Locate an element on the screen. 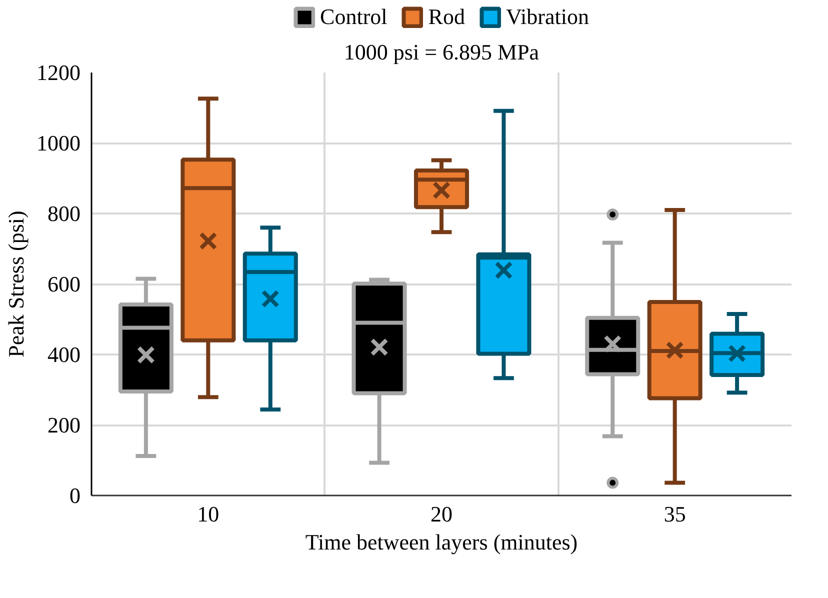  x-tick-label: 20 is located at coordinates (441, 514).